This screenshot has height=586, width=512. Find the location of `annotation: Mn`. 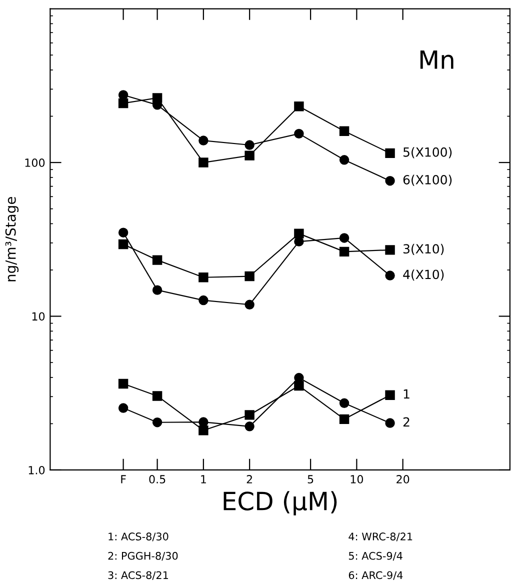

annotation: Mn is located at coordinates (437, 59).